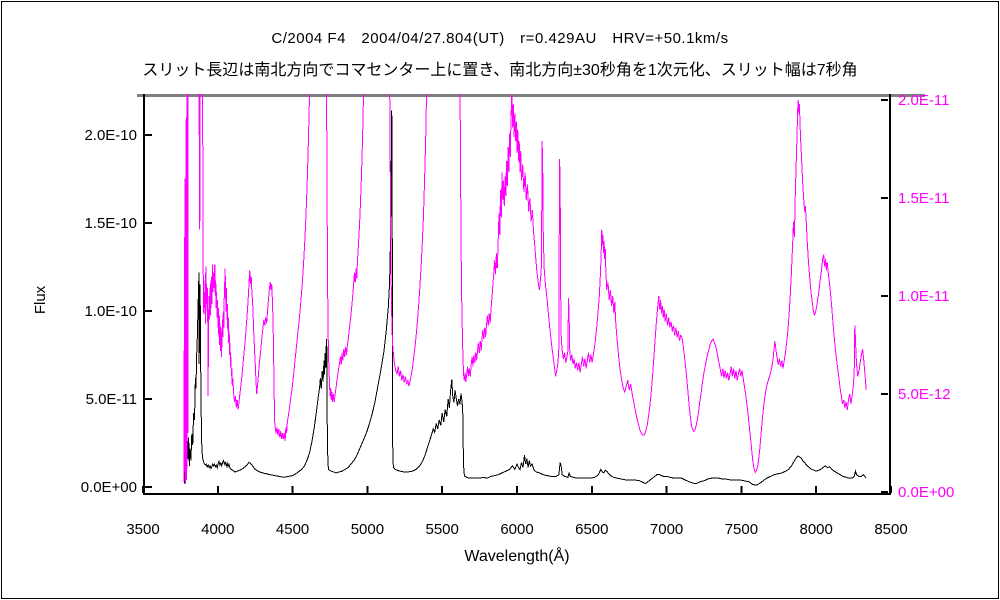  I want to click on right-tick-label: 1.0E-11, so click(923, 296).